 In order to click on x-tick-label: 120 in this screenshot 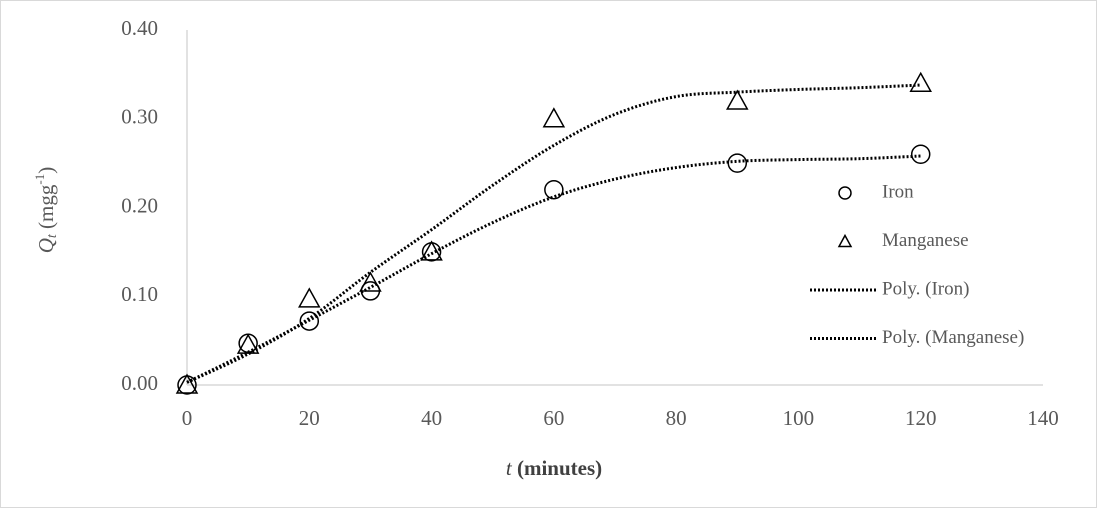, I will do `click(921, 418)`.